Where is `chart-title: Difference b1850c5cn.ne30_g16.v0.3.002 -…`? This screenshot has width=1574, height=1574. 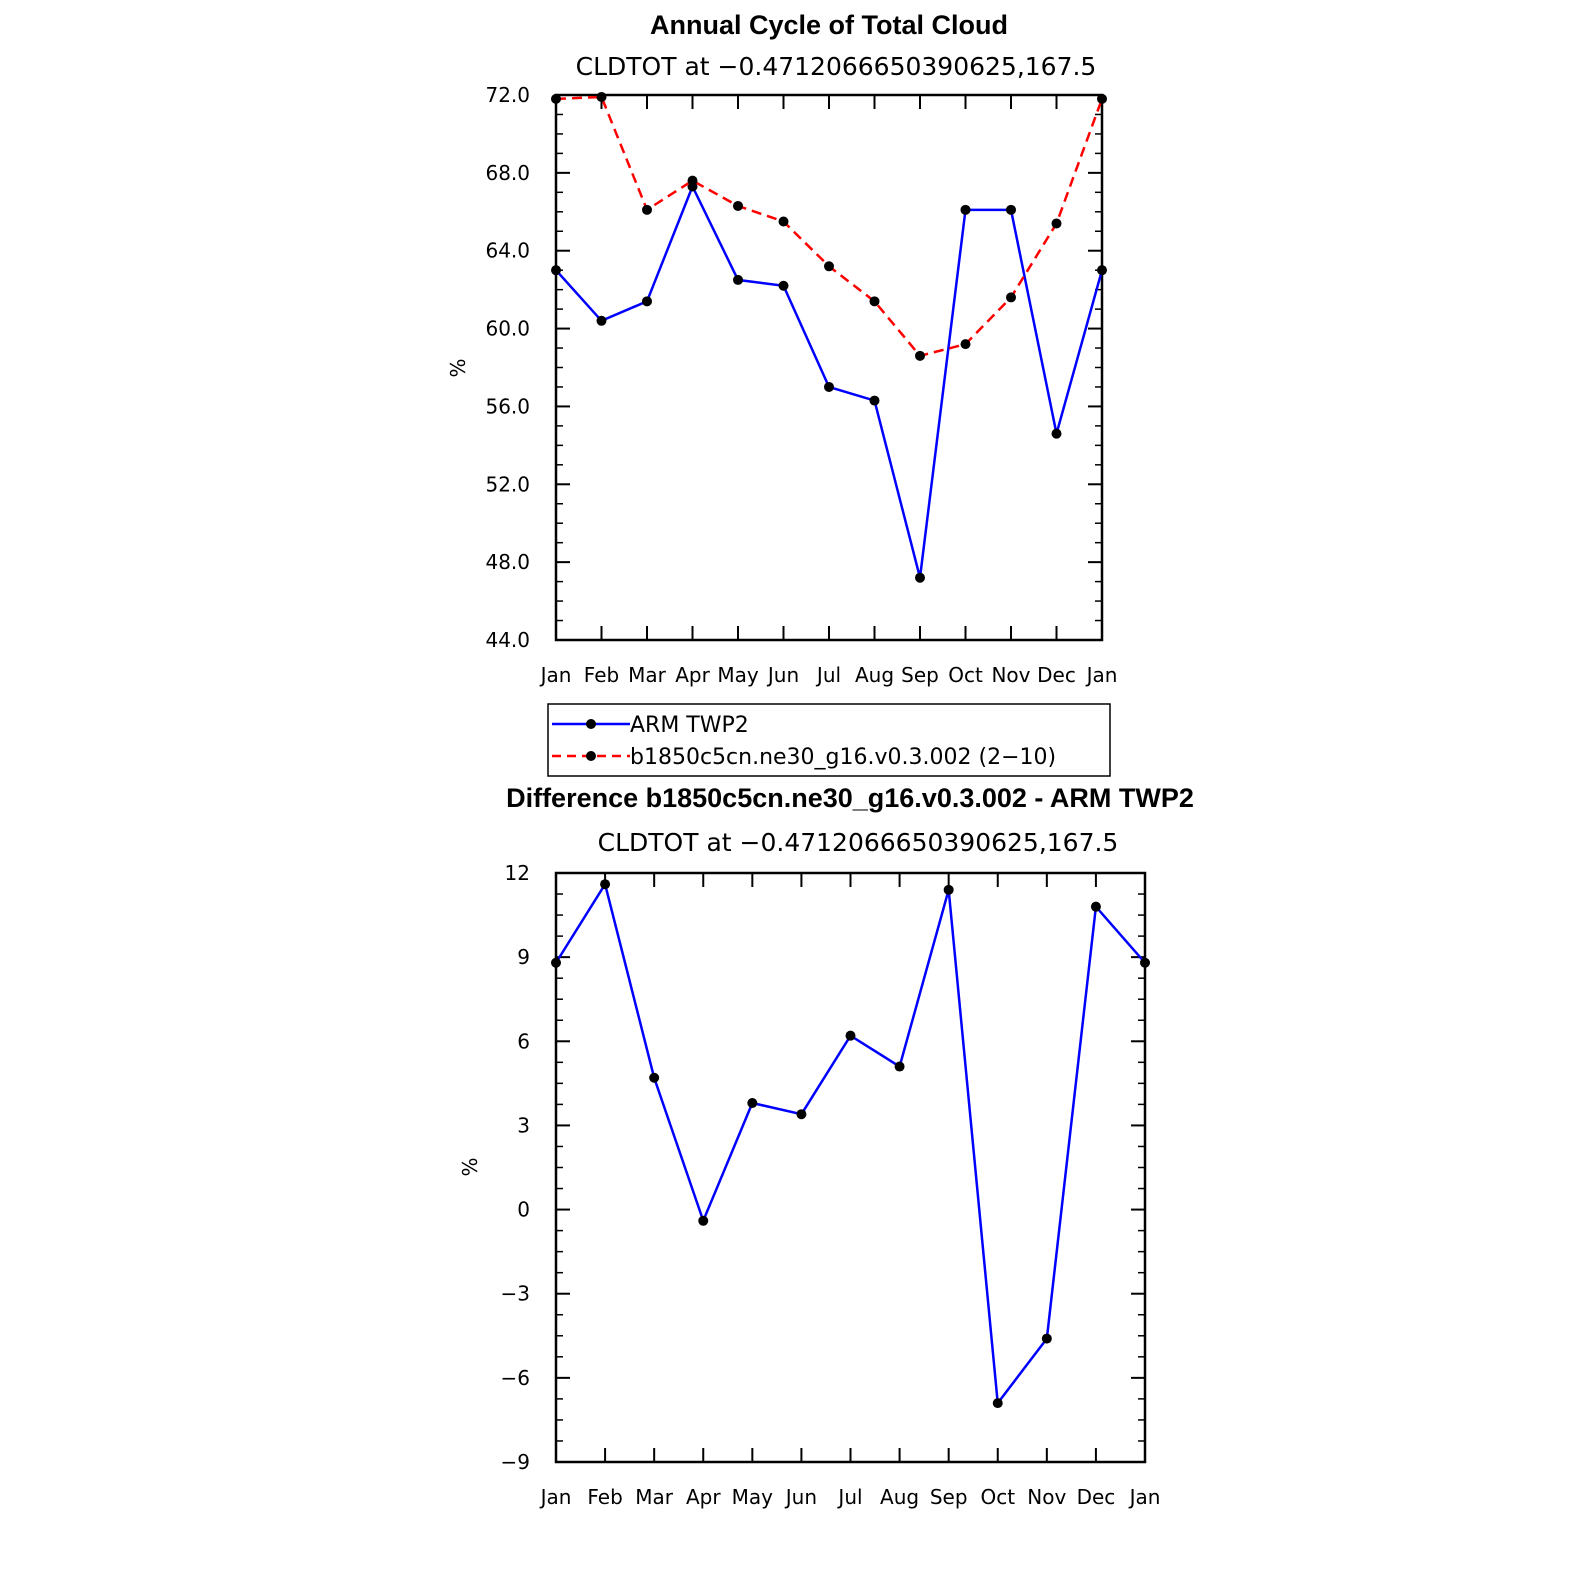 chart-title: Difference b1850c5cn.ne30_g16.v0.3.002 -… is located at coordinates (850, 798).